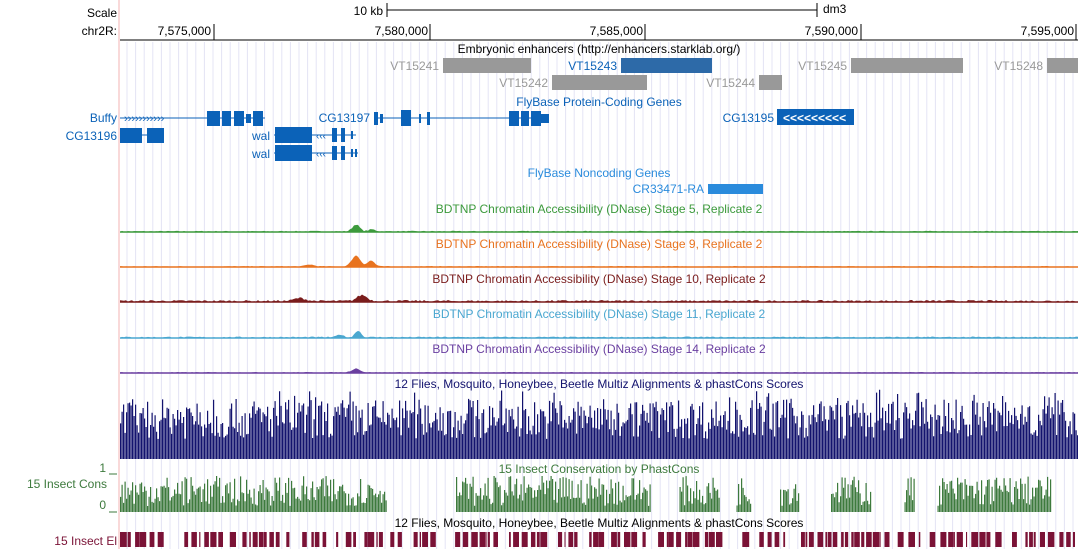 The image size is (1078, 549). I want to click on track-side-label: 15 Insect Cons, so click(67, 484).